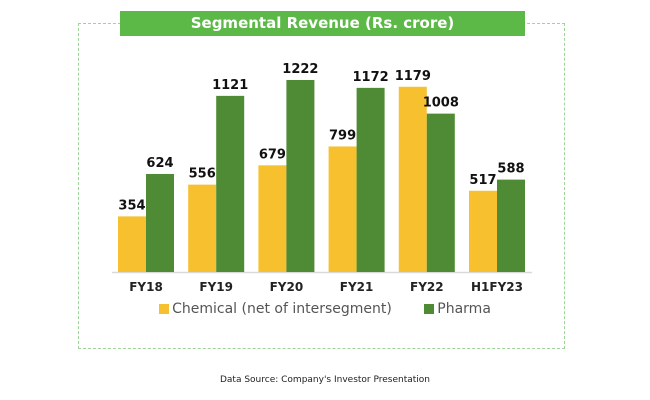 Image resolution: width=650 pixels, height=400 pixels. What do you see at coordinates (322, 23) in the screenshot?
I see `chart-title: Segmental Revenue (Rs. crore)` at bounding box center [322, 23].